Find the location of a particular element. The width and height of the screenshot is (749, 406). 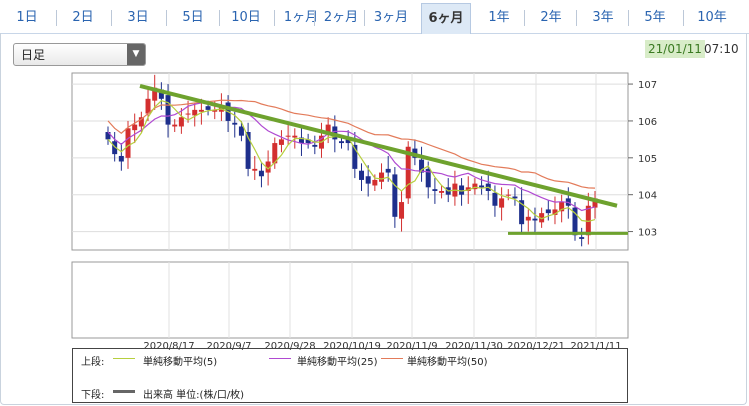

legend-lower-label: 下段: is located at coordinates (93, 395).